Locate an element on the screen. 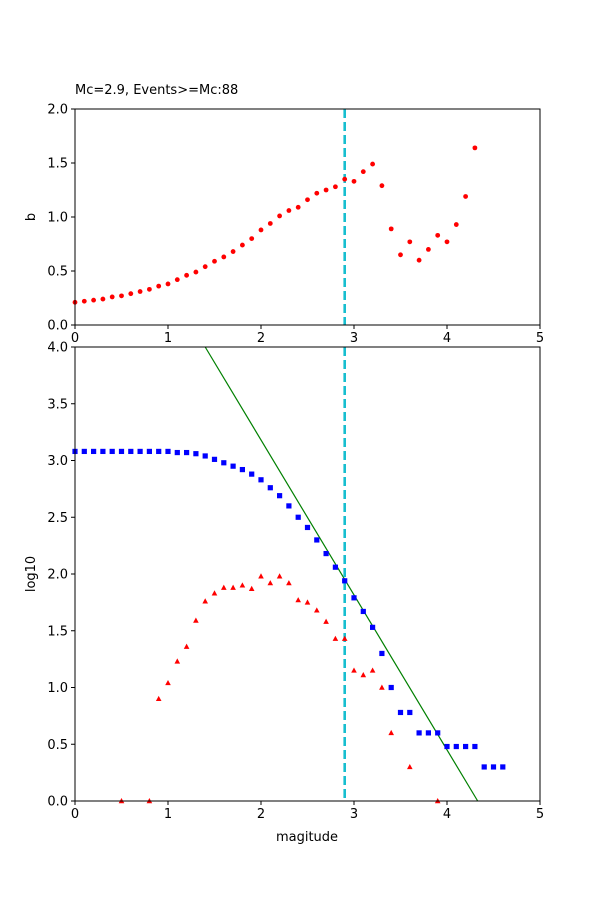 This screenshot has width=600, height=900. bottom-xtick-label: 3 is located at coordinates (354, 814).